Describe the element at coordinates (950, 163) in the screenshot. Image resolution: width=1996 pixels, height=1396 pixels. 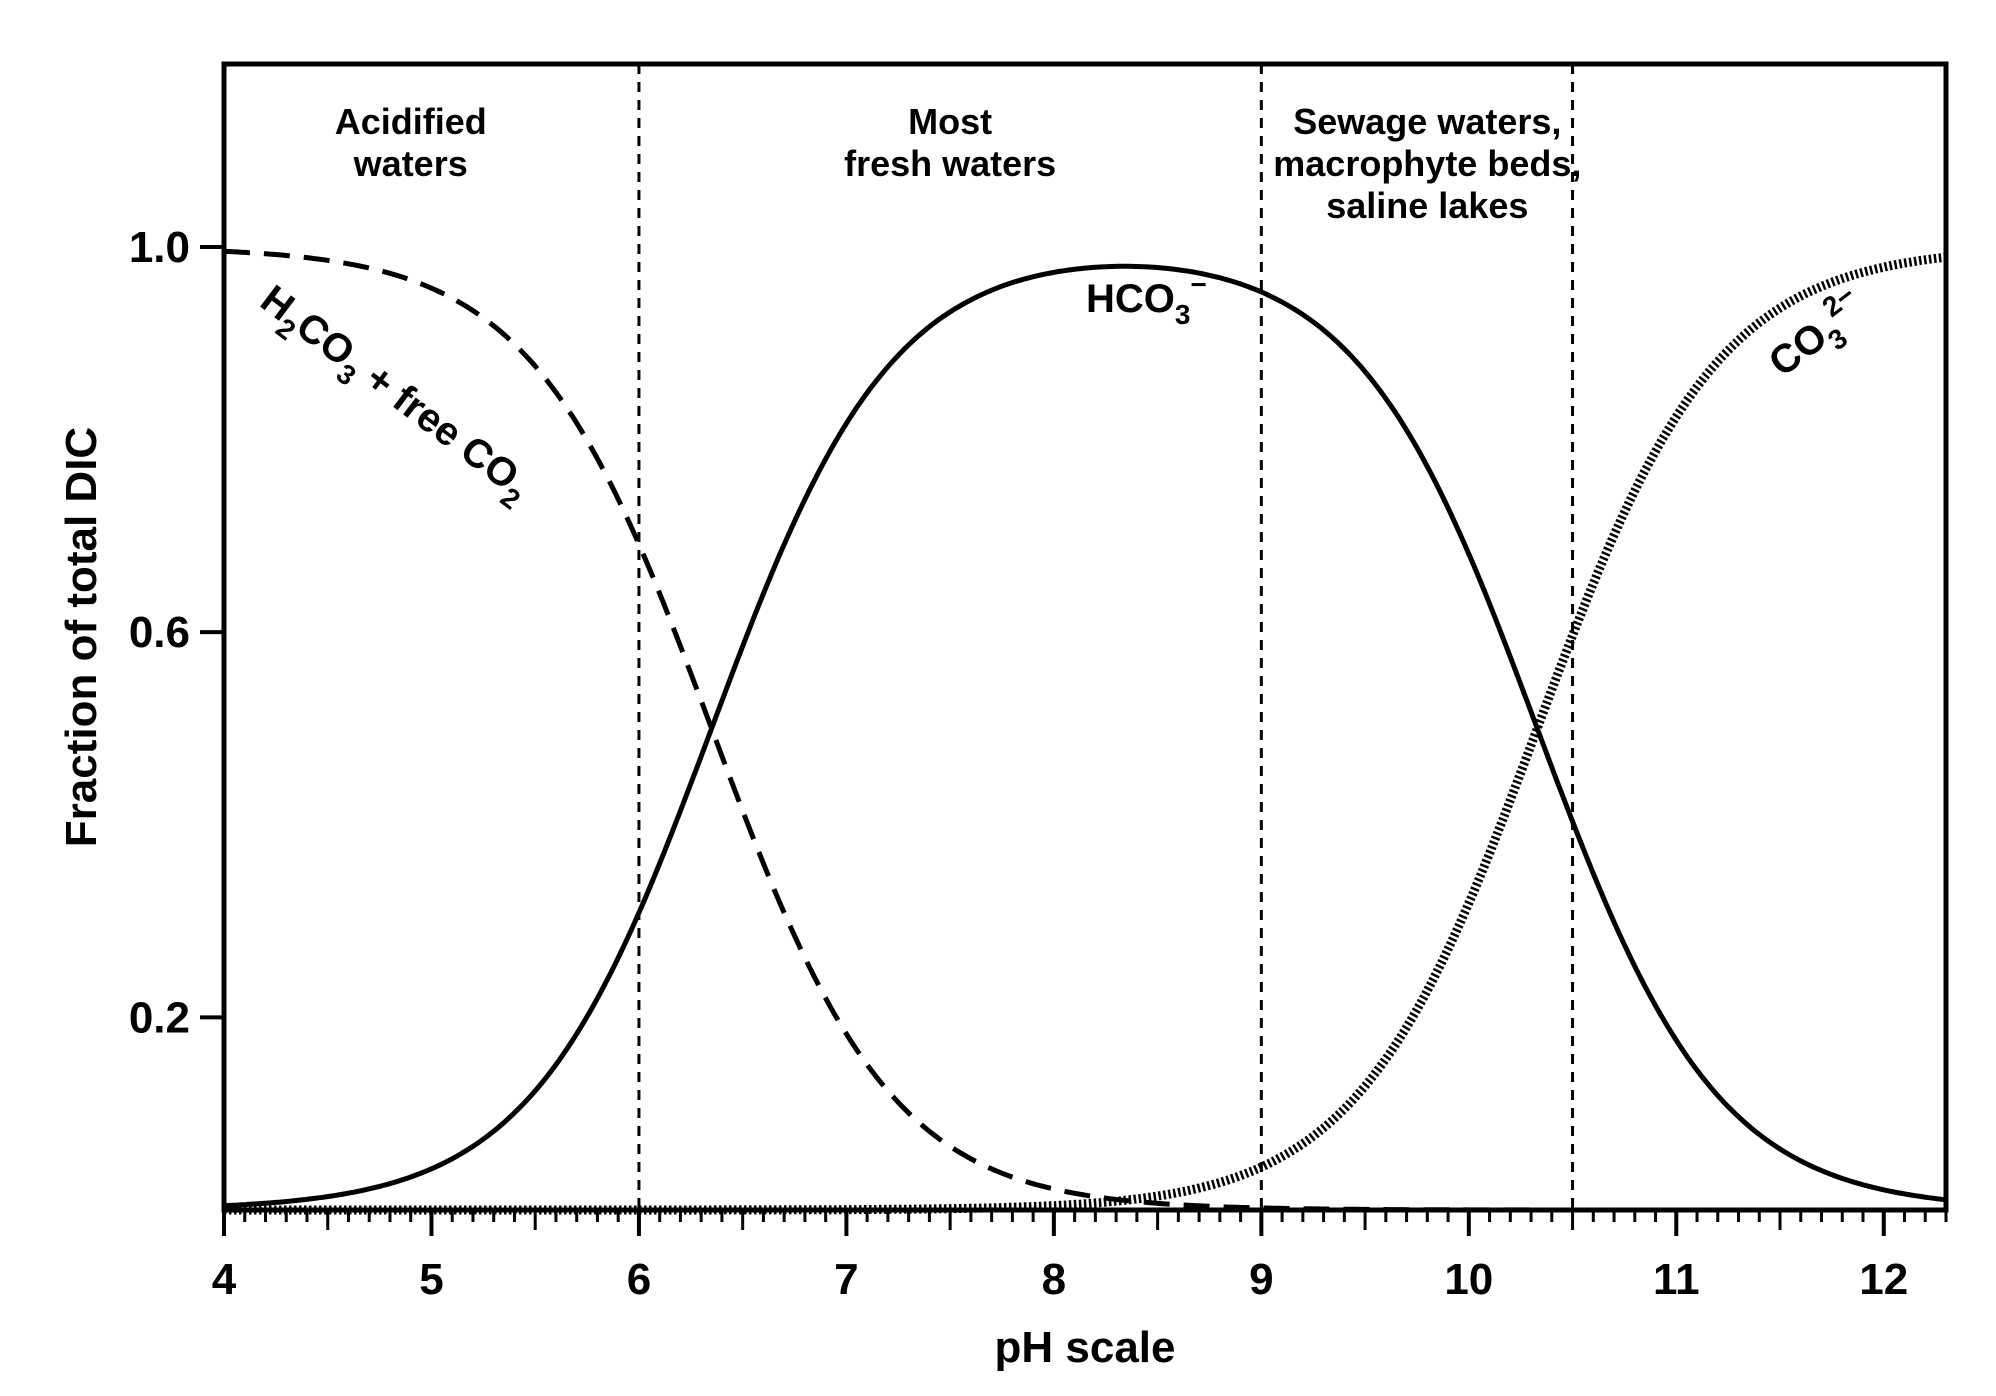
I see `region-label-line: fresh waters` at that location.